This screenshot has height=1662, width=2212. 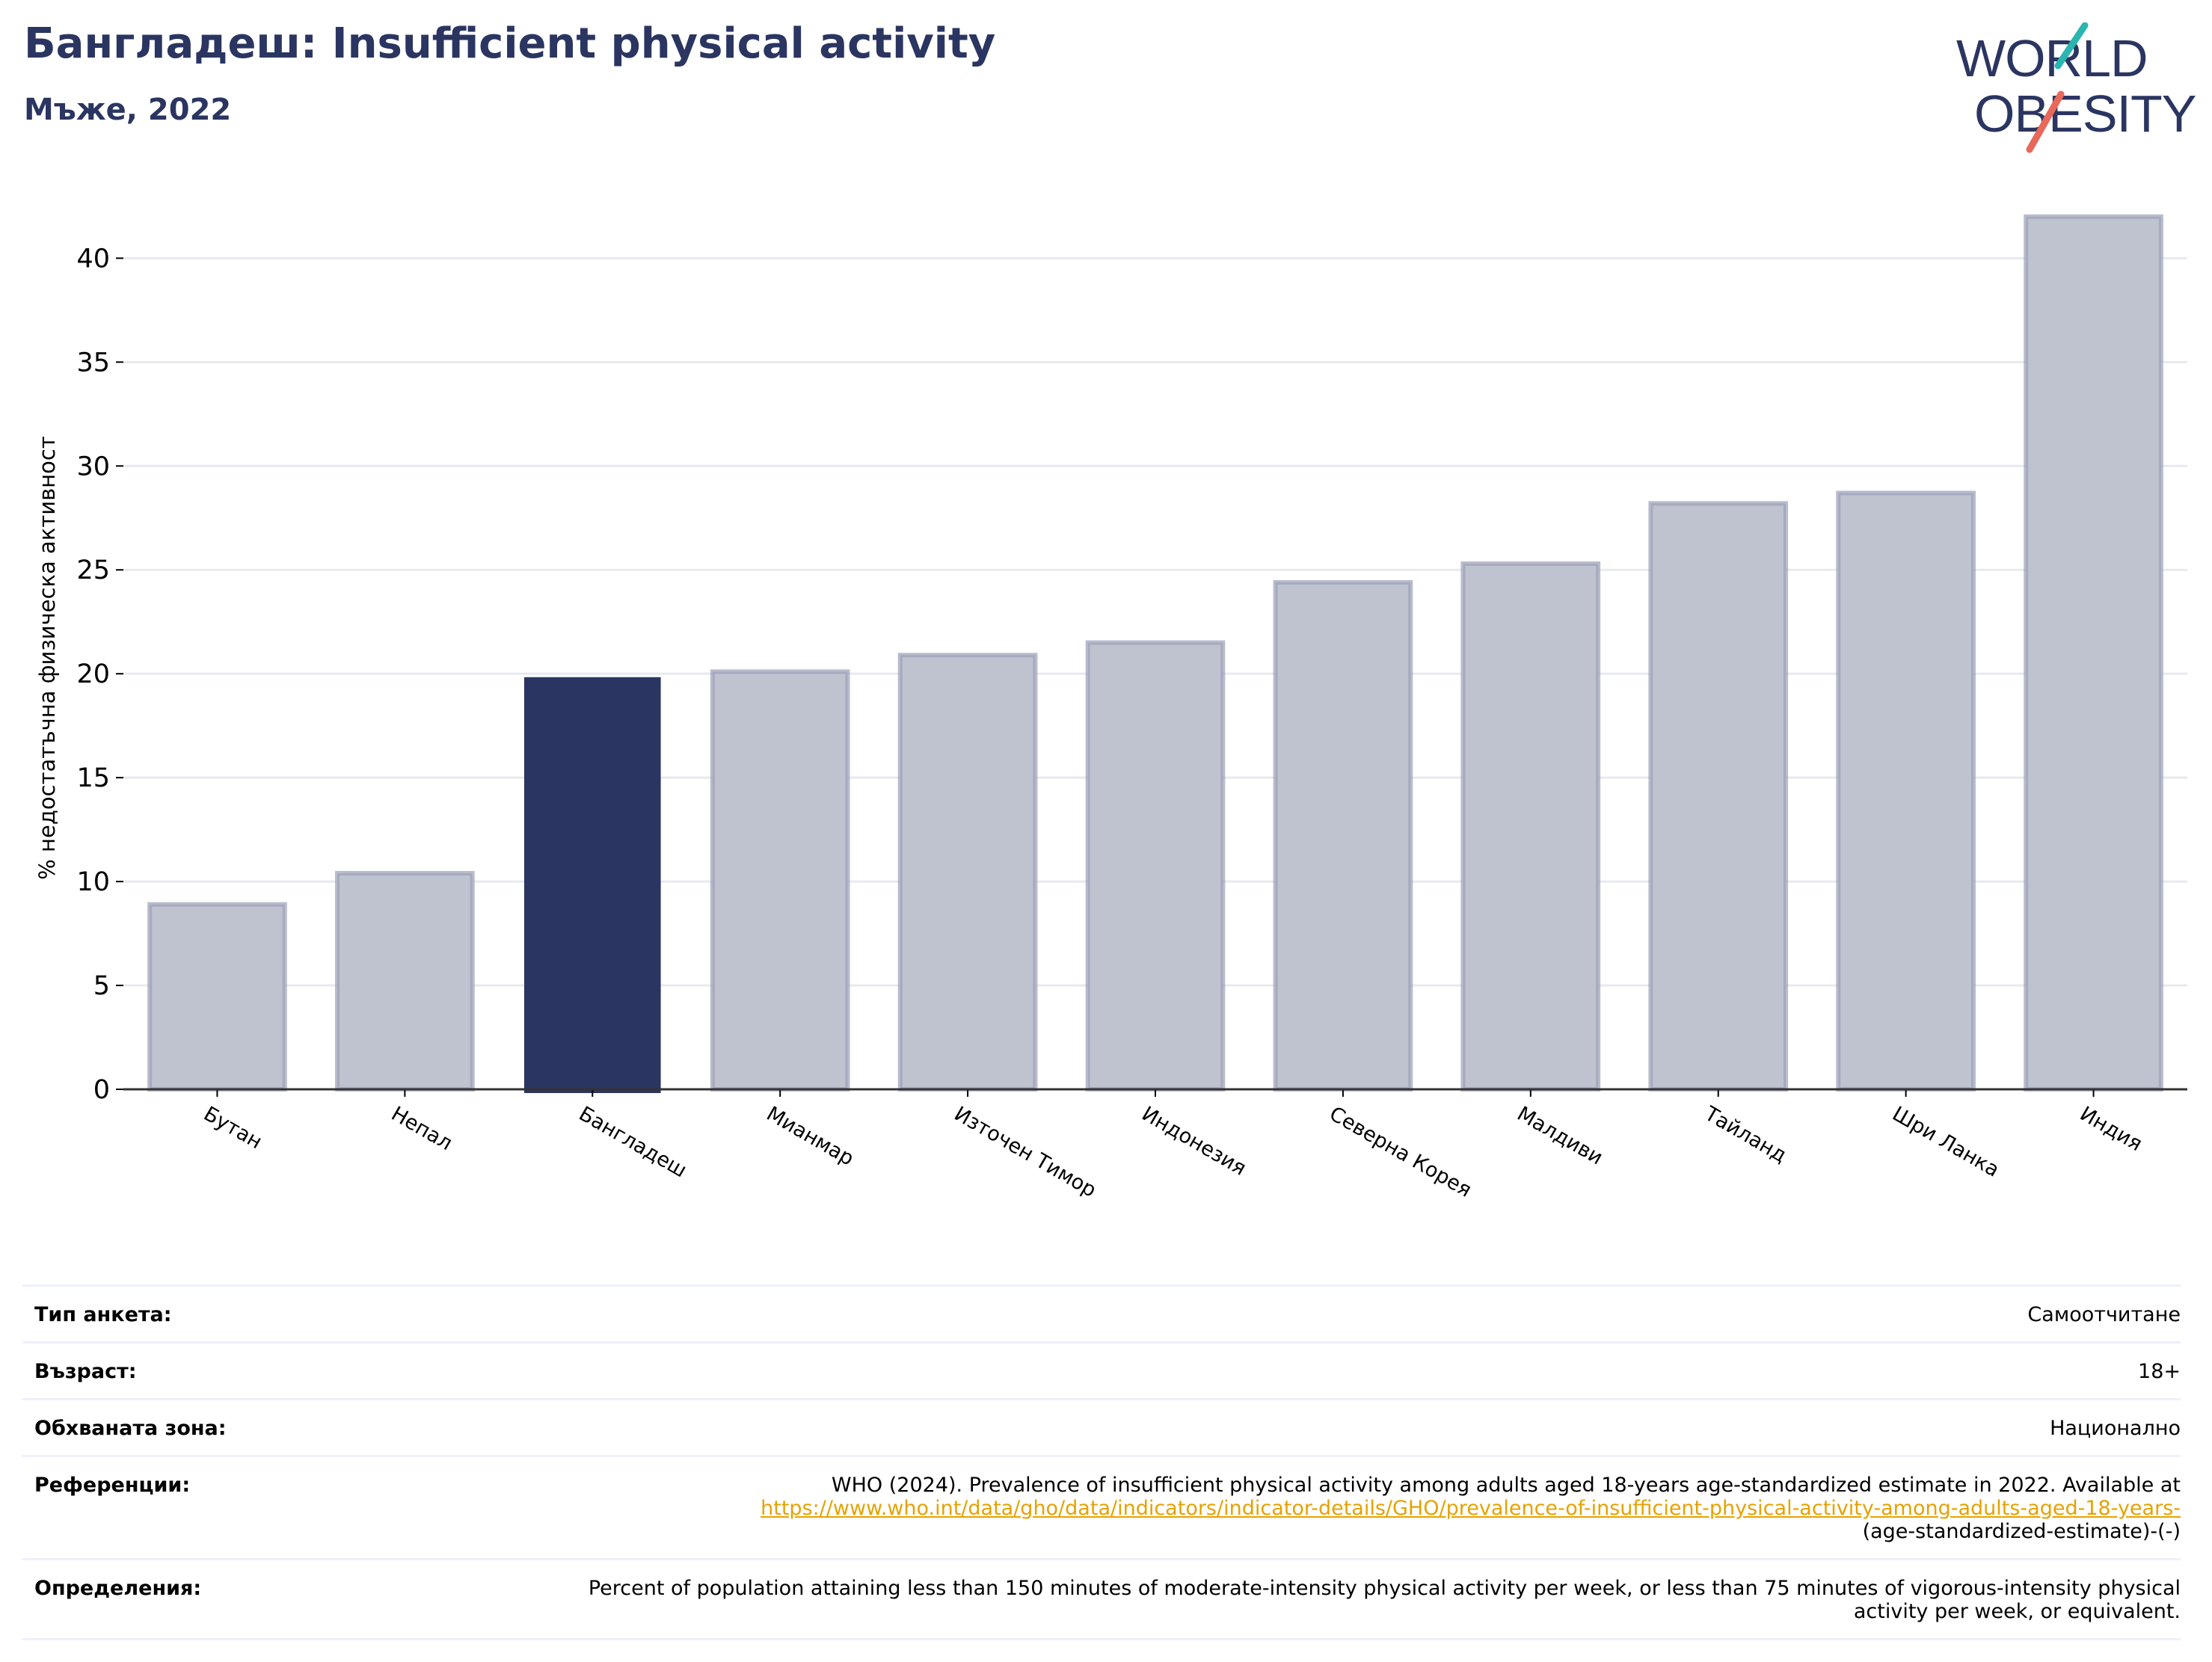 What do you see at coordinates (421, 1128) in the screenshot?
I see `x-tick-label: Непал` at bounding box center [421, 1128].